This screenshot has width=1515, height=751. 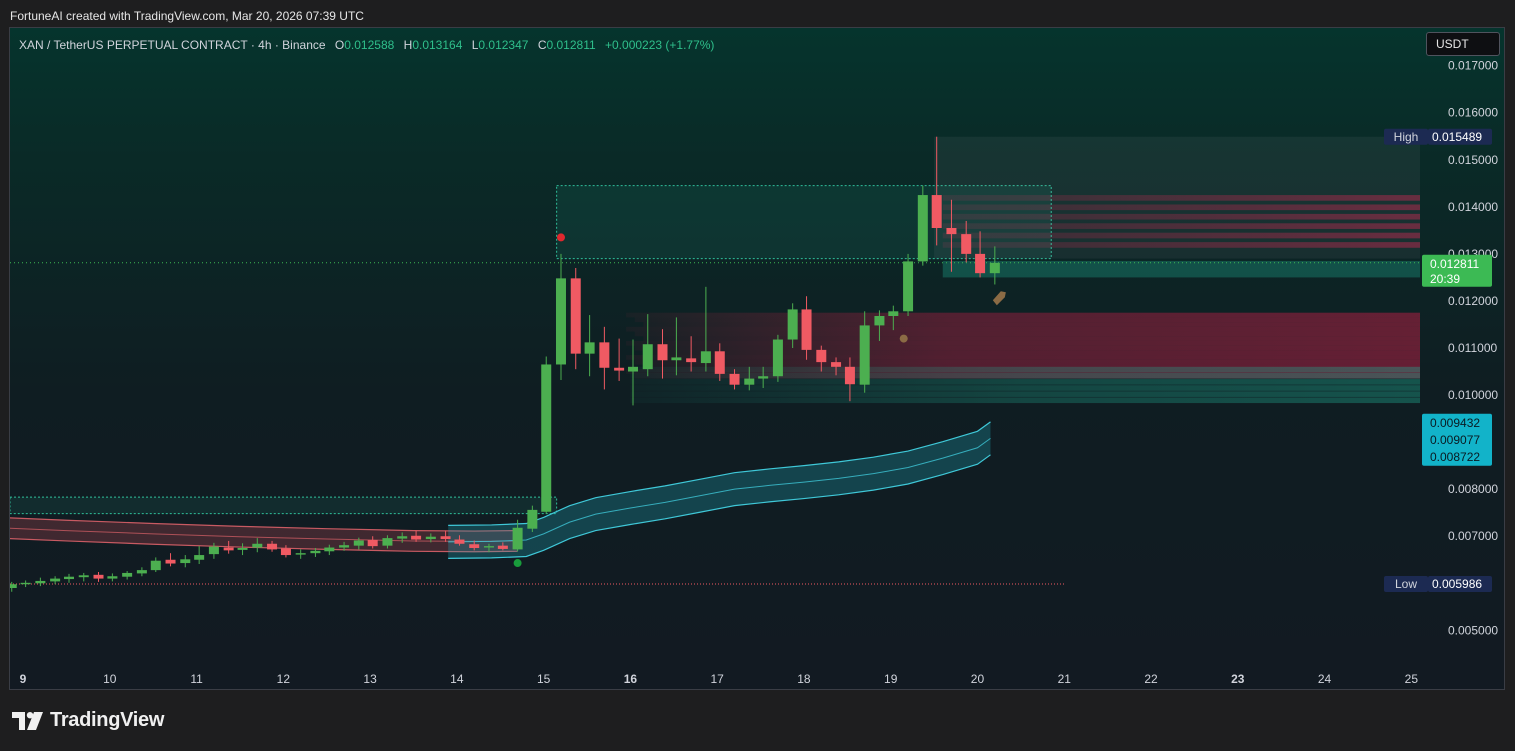 What do you see at coordinates (1151, 679) in the screenshot?
I see `x-axis-label: 22` at bounding box center [1151, 679].